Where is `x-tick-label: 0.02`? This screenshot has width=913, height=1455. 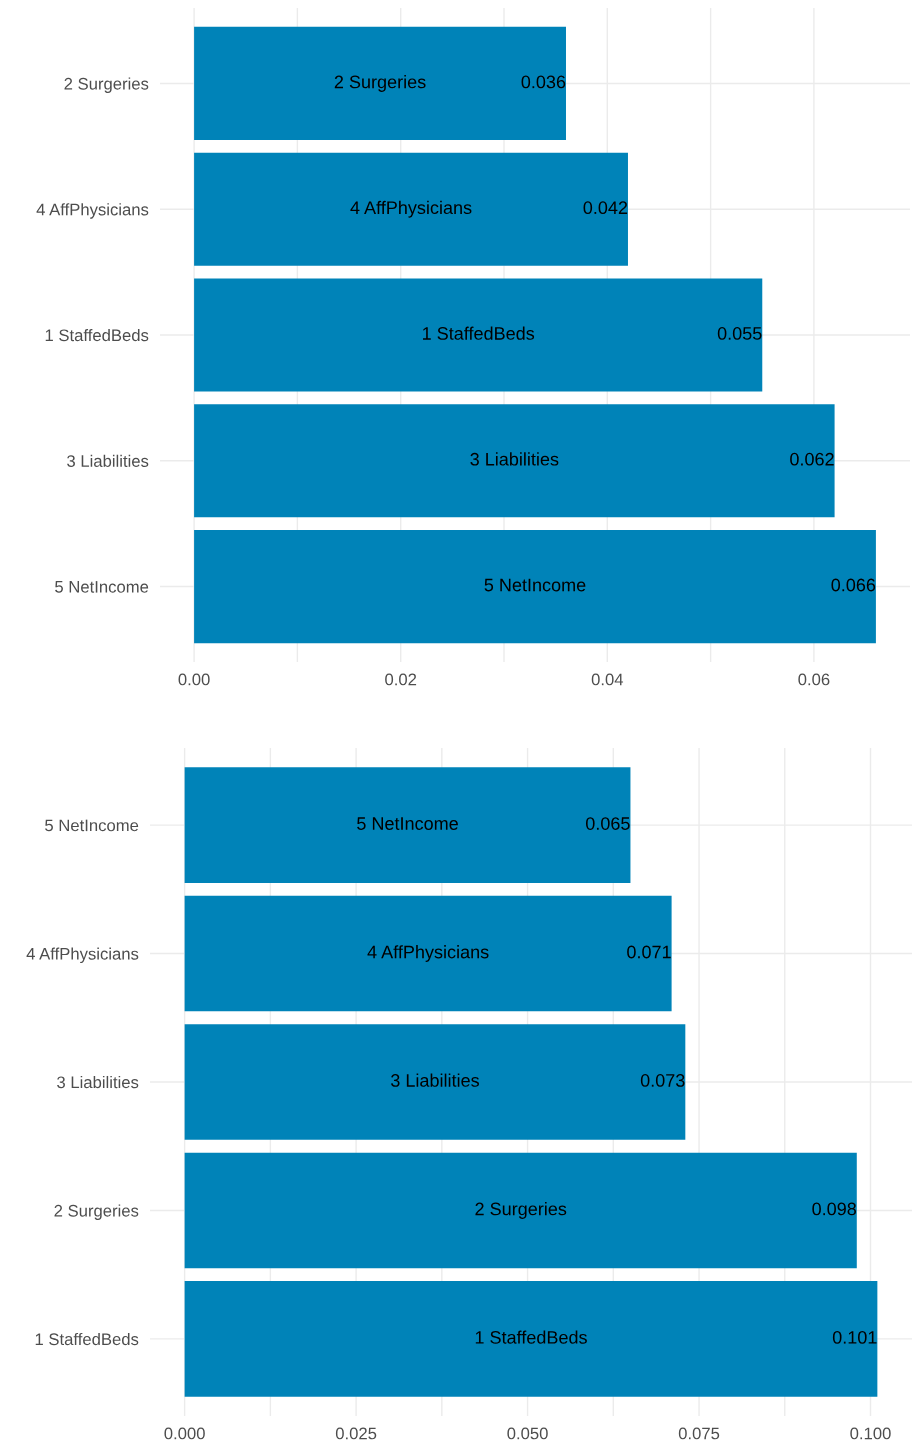 x-tick-label: 0.02 is located at coordinates (401, 679).